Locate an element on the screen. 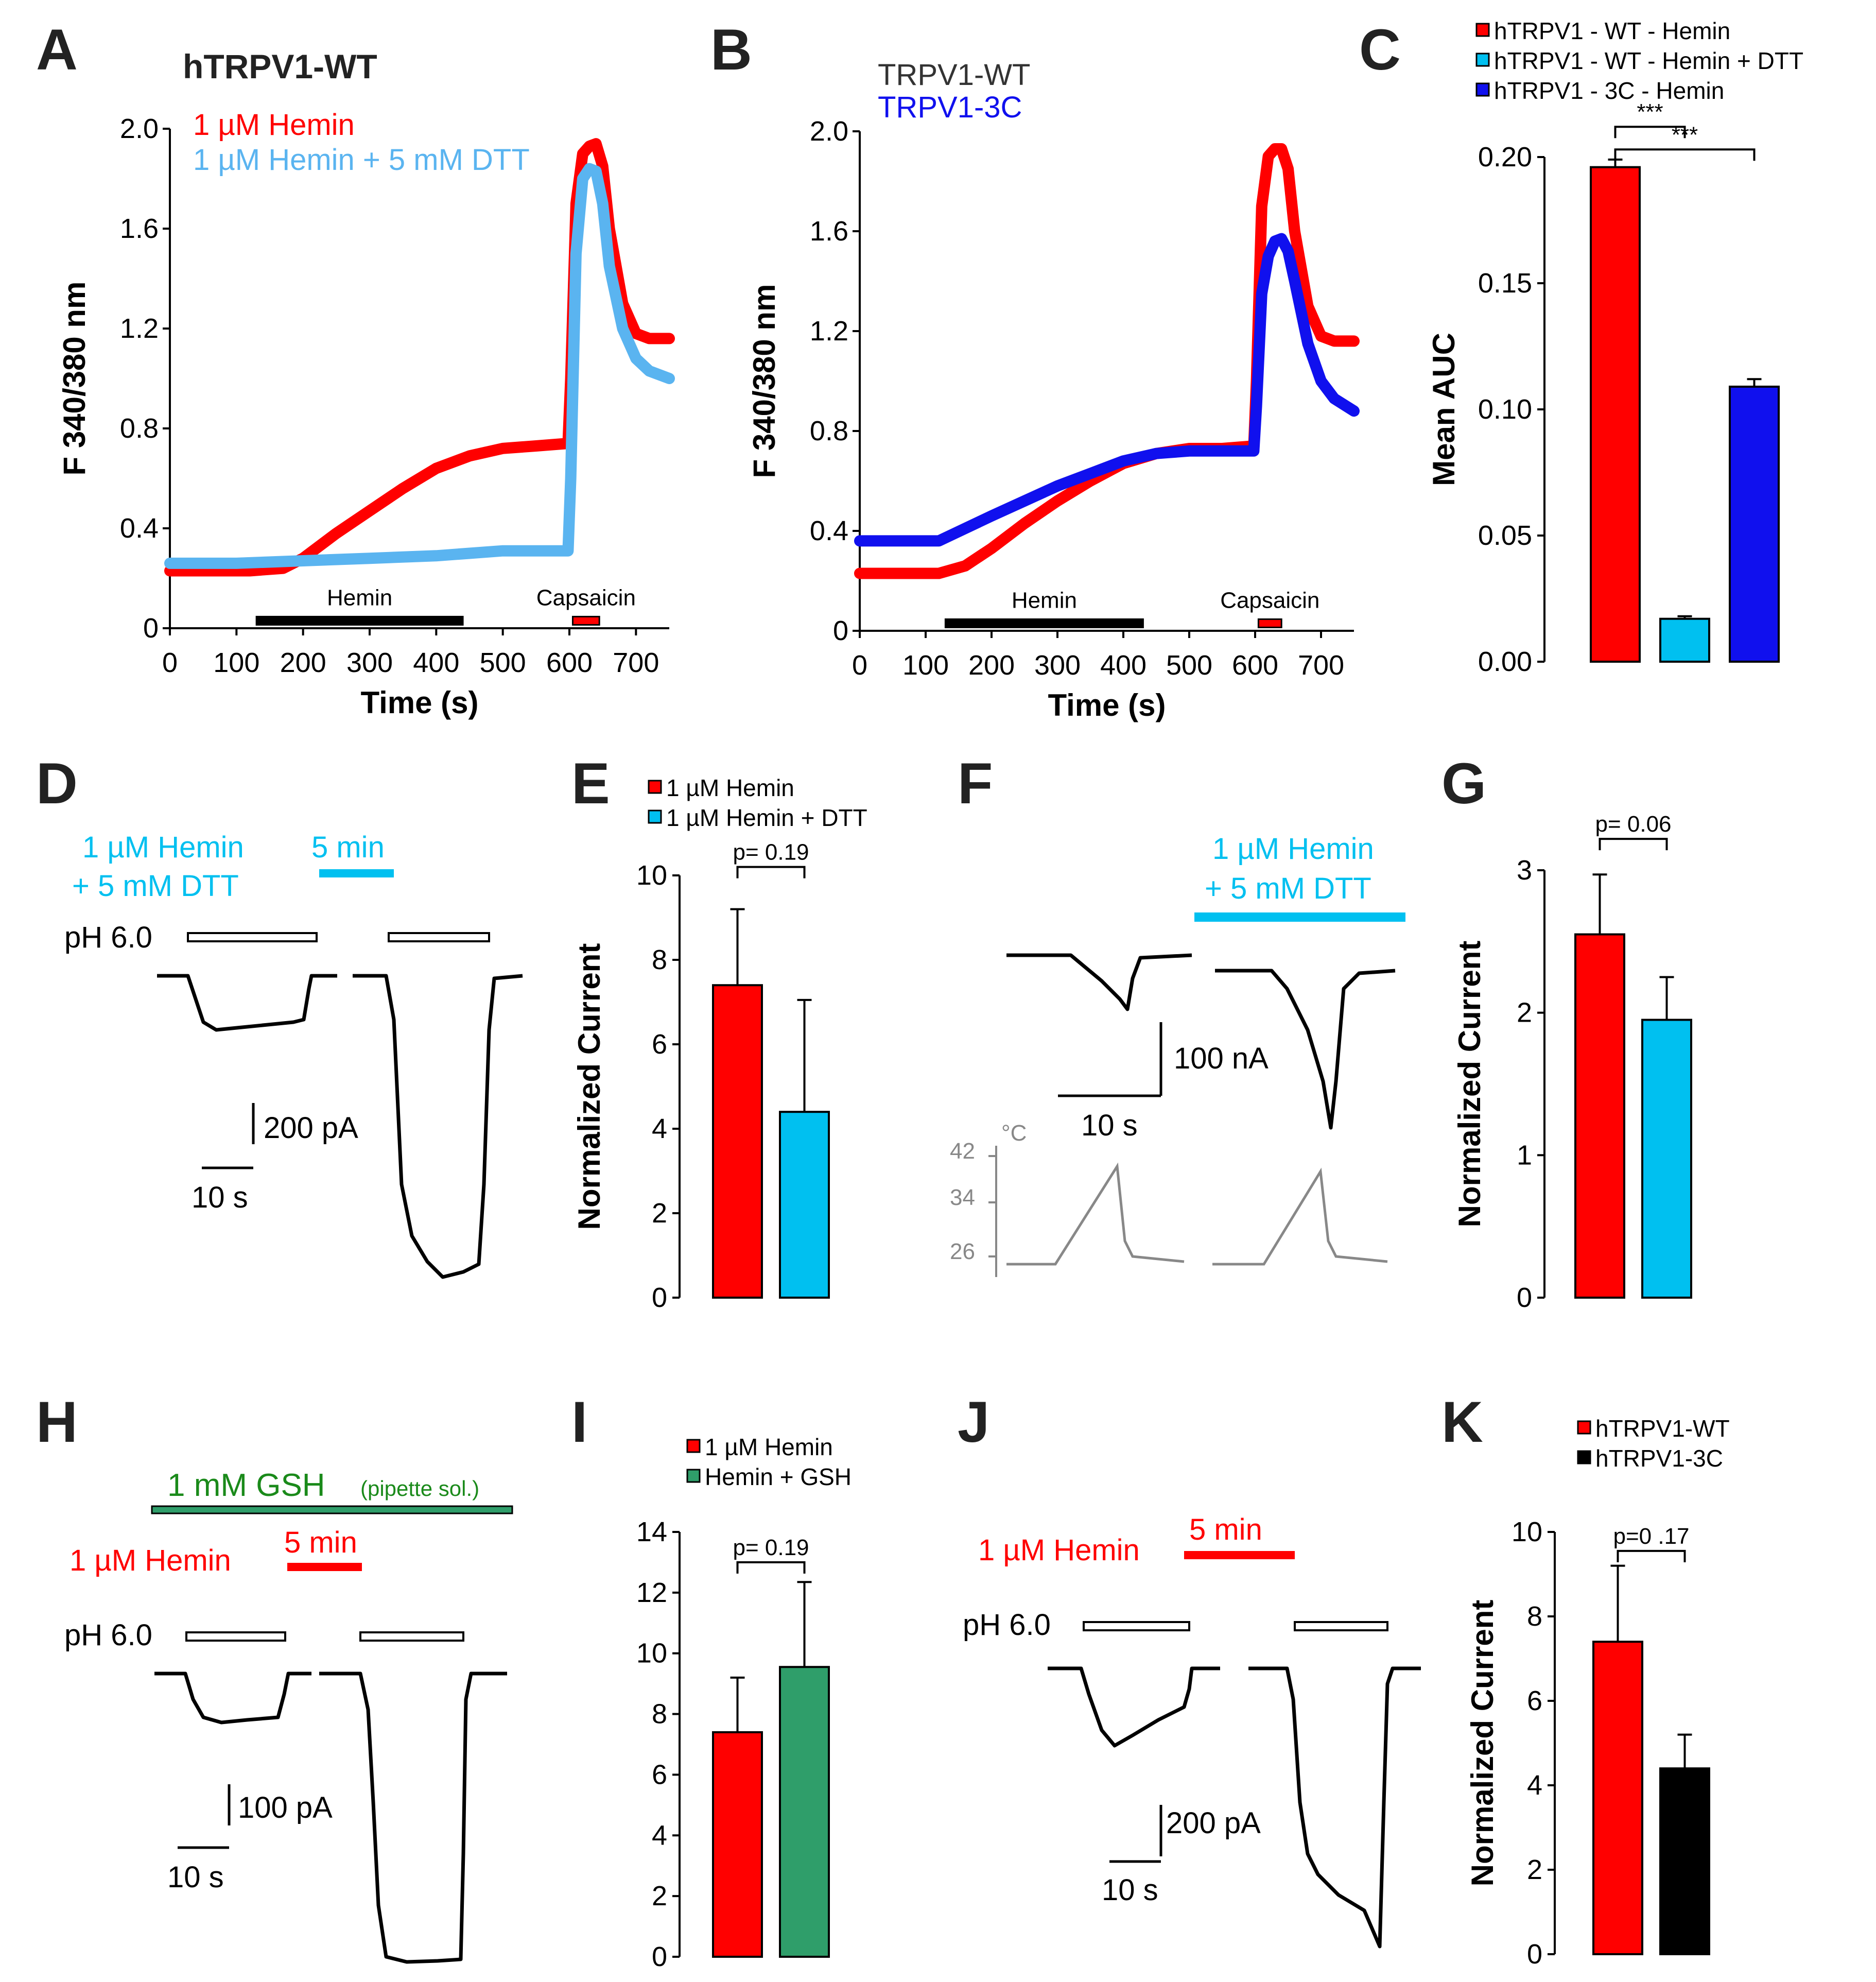  y-tick-label: 0.8 is located at coordinates (139, 429).